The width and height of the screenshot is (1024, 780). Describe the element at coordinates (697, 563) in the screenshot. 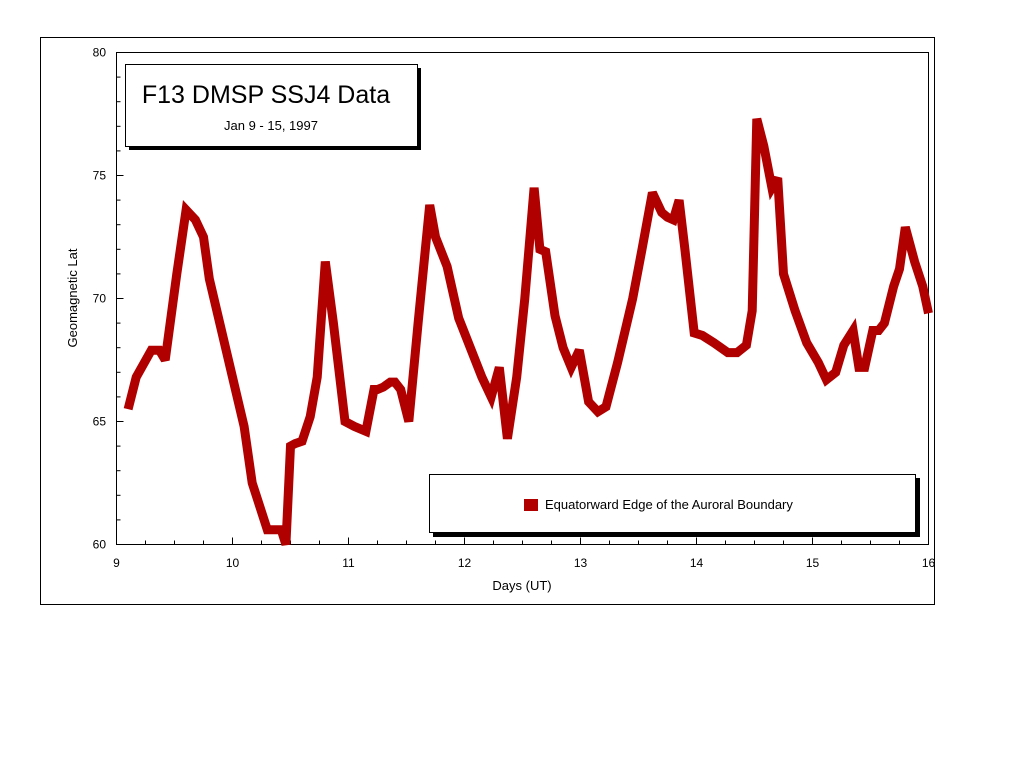

I see `x-tick-label: 14` at that location.